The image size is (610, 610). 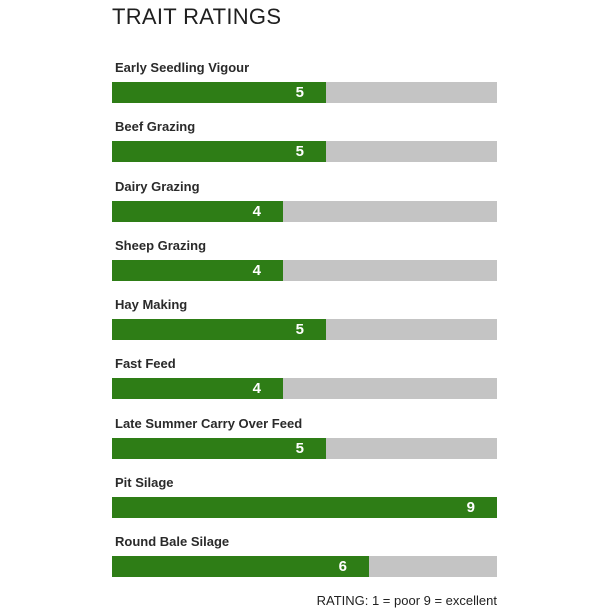 I want to click on trait-row: Fast Feed 4, so click(x=304, y=381).